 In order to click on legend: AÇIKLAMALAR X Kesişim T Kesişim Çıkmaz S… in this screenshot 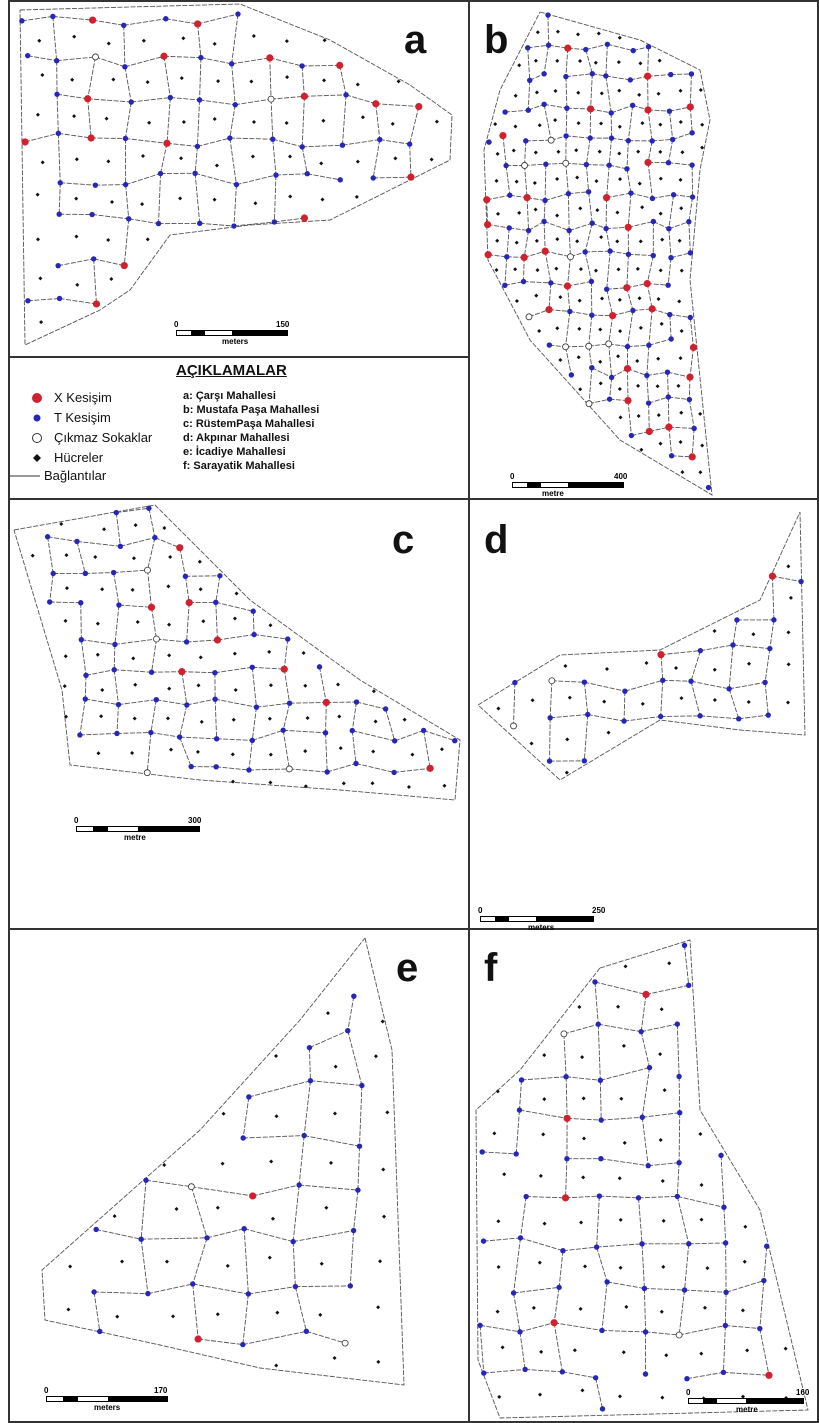, I will do `click(238, 425)`.